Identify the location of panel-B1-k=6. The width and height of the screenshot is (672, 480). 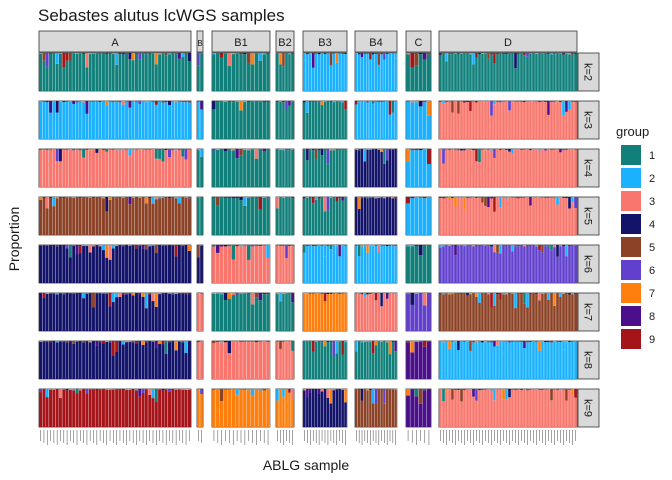
(241, 264).